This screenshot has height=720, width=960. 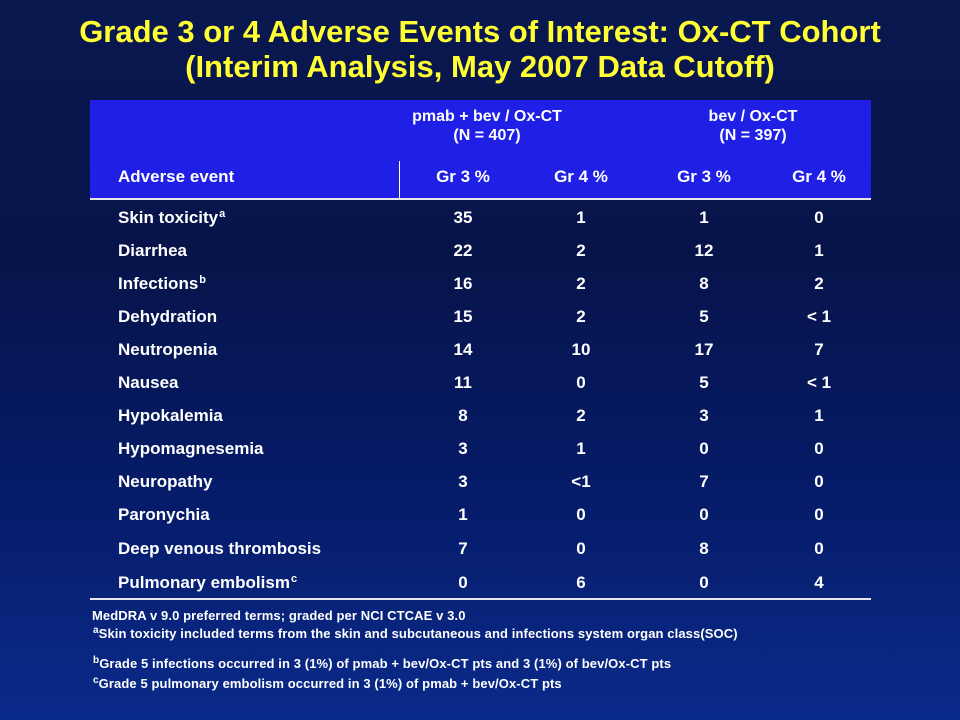 What do you see at coordinates (463, 349) in the screenshot?
I see `group1-gr3-value: 14` at bounding box center [463, 349].